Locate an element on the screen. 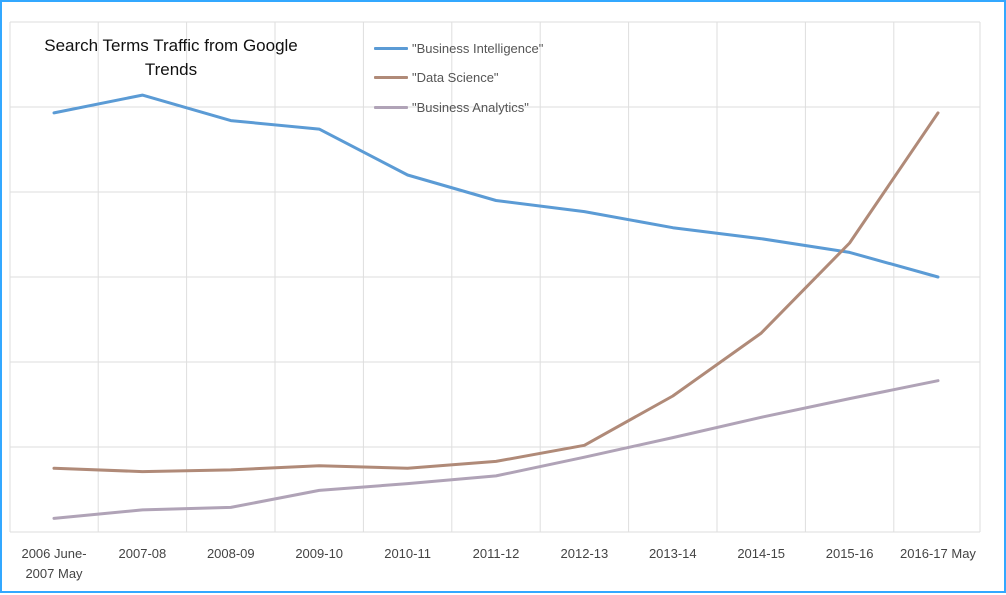  x-tick-label-4: 2010-11 is located at coordinates (407, 553).